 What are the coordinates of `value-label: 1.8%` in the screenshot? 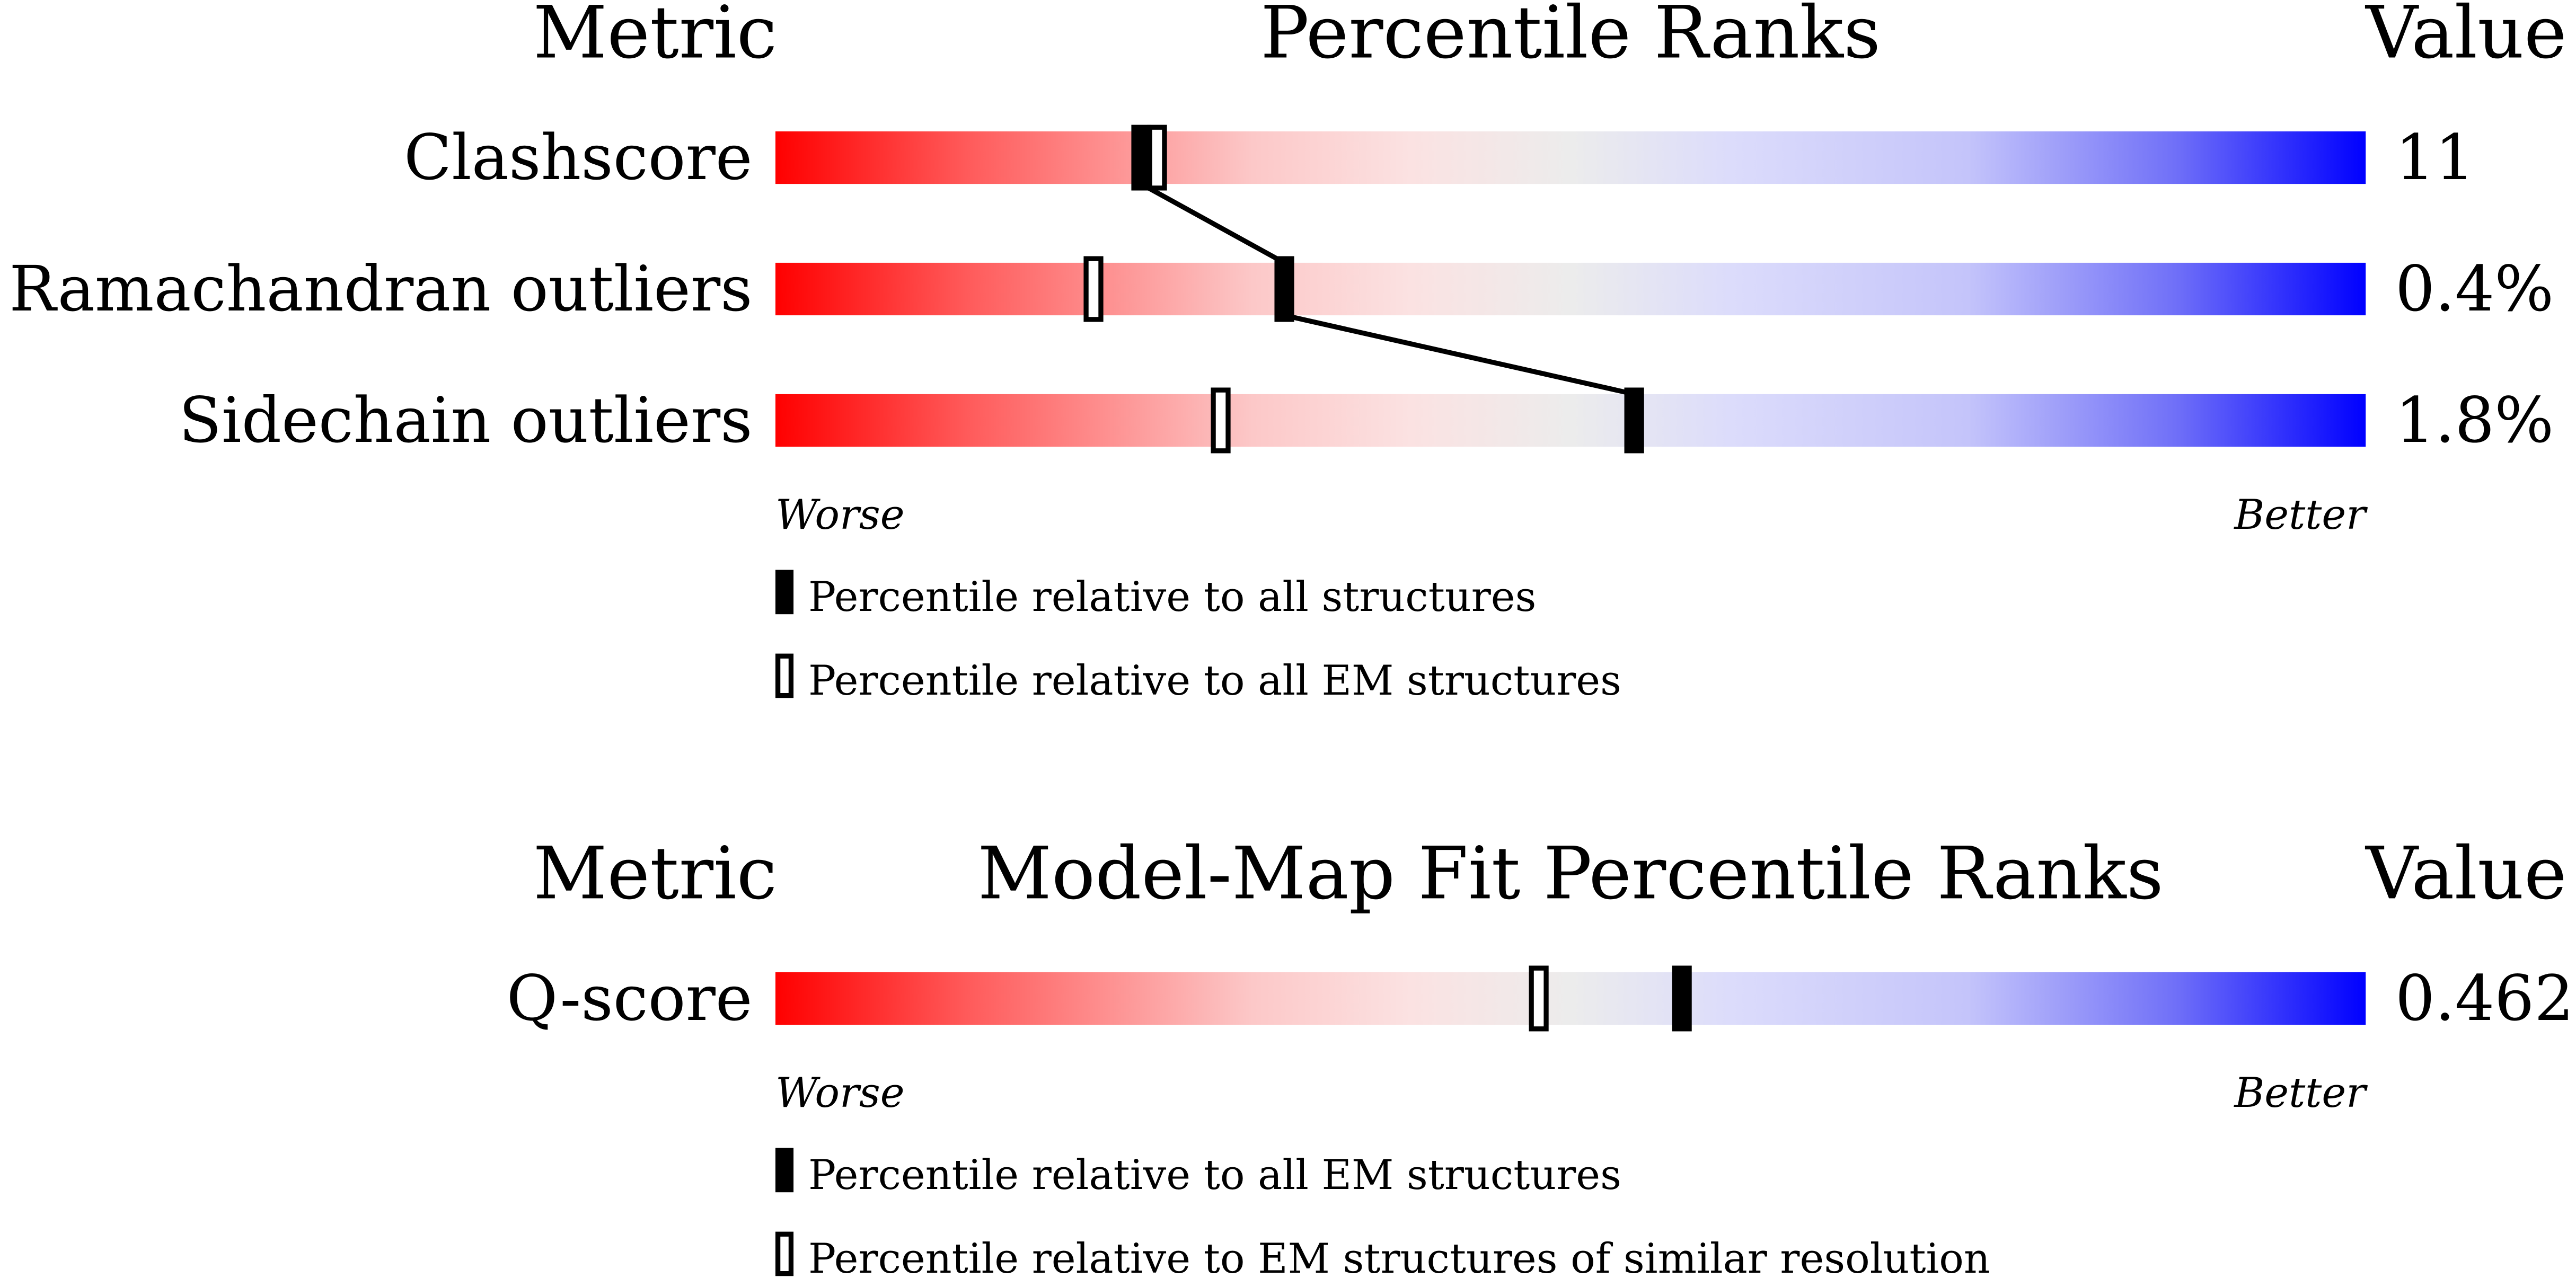 It's located at (2474, 420).